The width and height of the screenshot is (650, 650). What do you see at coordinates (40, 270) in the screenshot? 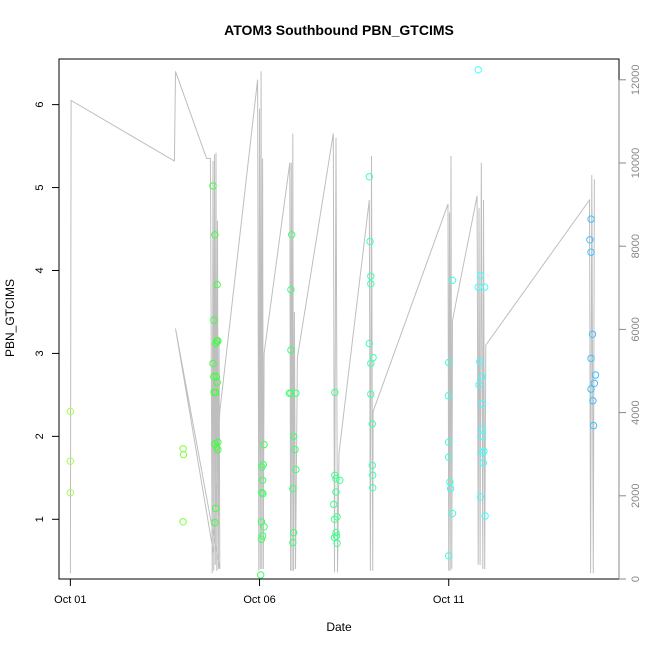
I see `y-tick-label: 4` at bounding box center [40, 270].